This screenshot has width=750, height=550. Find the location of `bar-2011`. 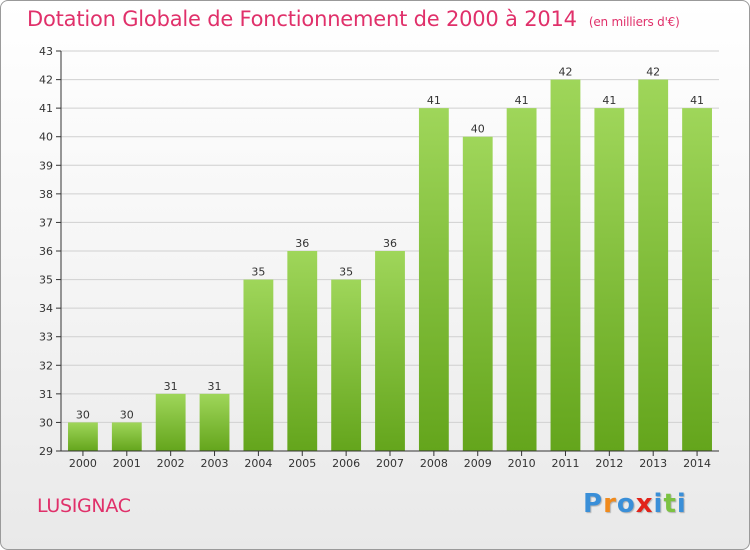

bar-2011 is located at coordinates (565, 265).